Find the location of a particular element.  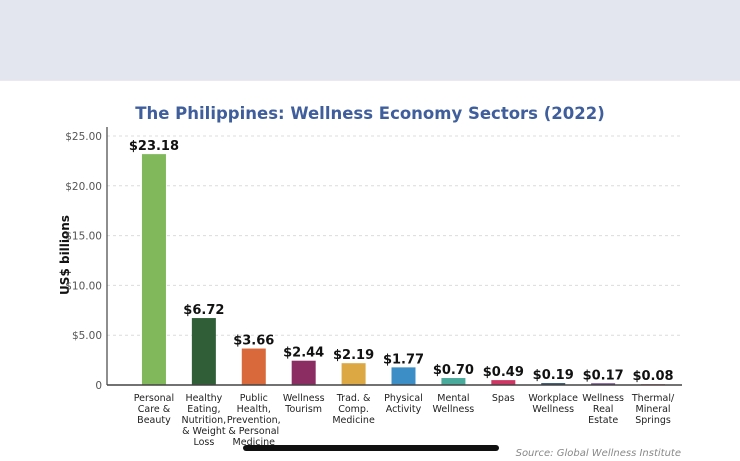

data-label: $0.49 is located at coordinates (503, 372).